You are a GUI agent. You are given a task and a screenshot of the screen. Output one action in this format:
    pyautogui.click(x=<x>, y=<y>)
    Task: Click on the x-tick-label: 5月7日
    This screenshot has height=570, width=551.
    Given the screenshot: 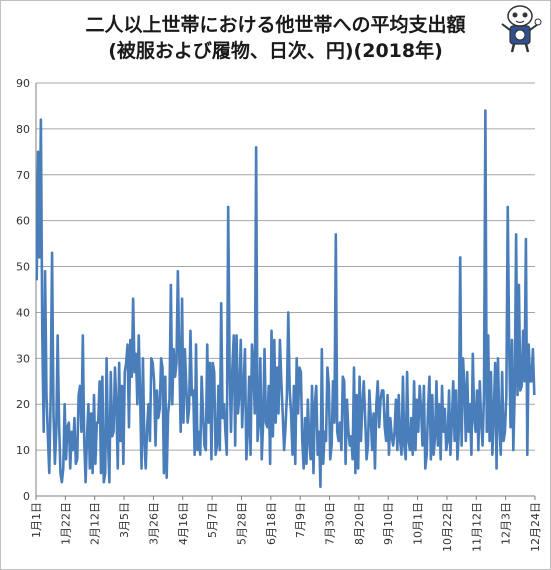 What is the action you would take?
    pyautogui.click(x=212, y=520)
    